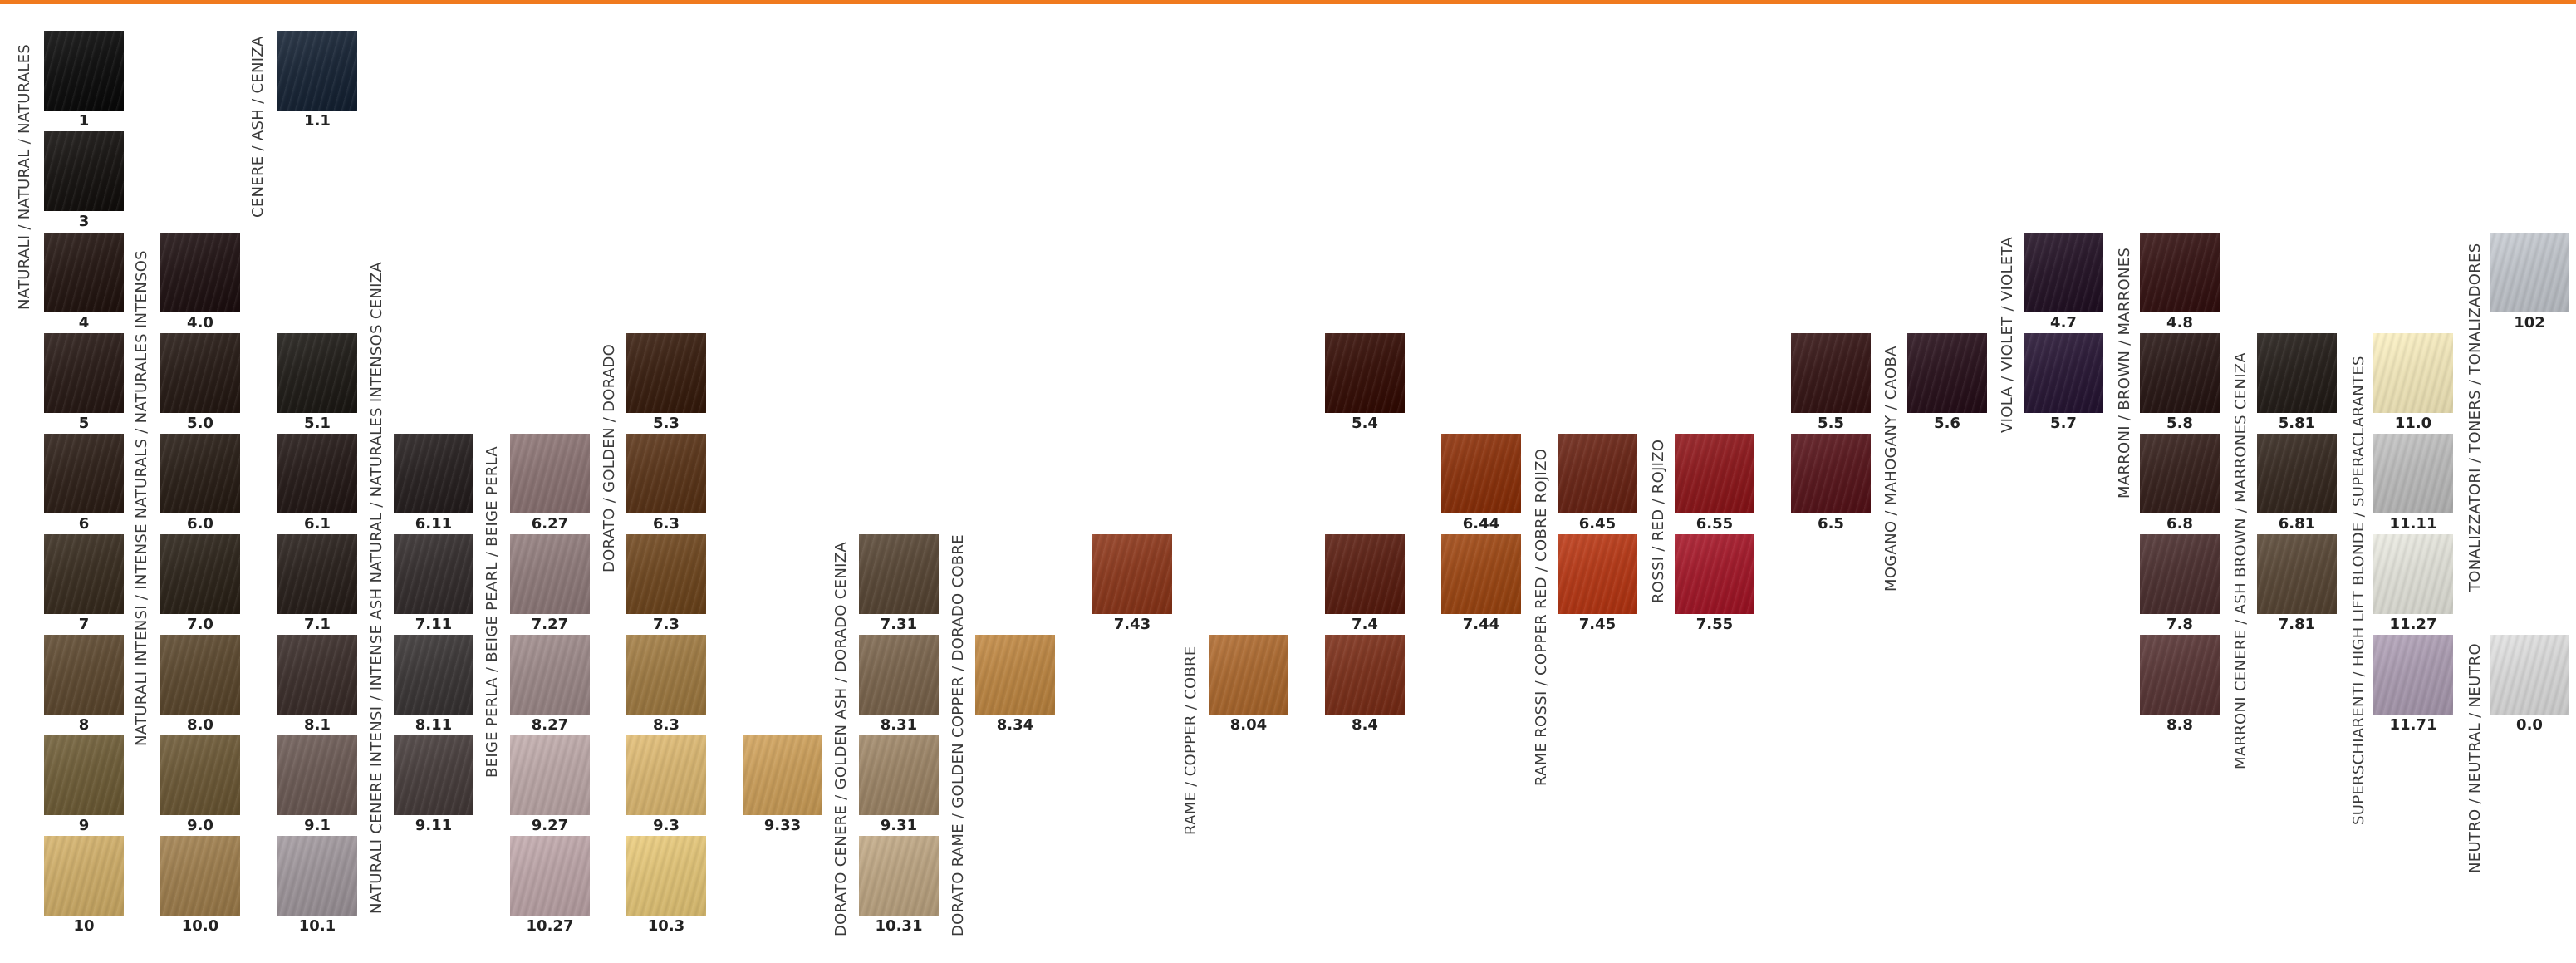 This screenshot has height=963, width=2576. What do you see at coordinates (434, 826) in the screenshot?
I see `shade-code: 9.11` at bounding box center [434, 826].